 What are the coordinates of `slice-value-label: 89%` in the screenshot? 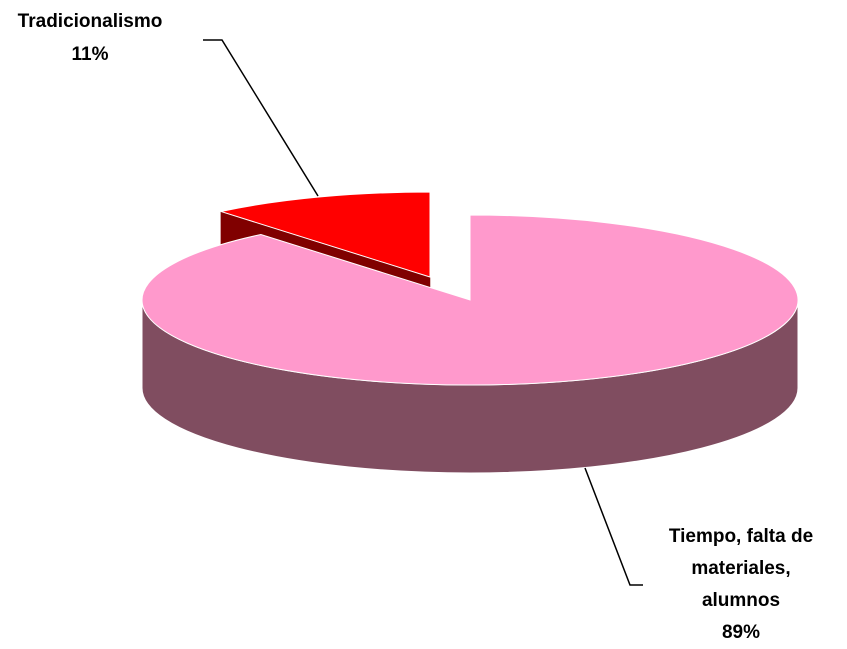 It's located at (741, 632).